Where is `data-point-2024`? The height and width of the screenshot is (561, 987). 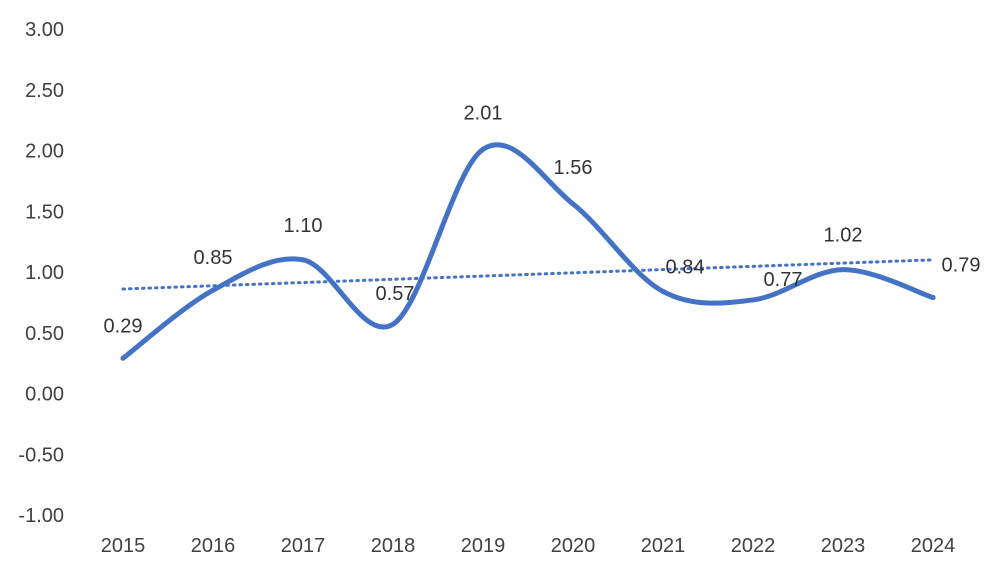 data-point-2024 is located at coordinates (933, 298).